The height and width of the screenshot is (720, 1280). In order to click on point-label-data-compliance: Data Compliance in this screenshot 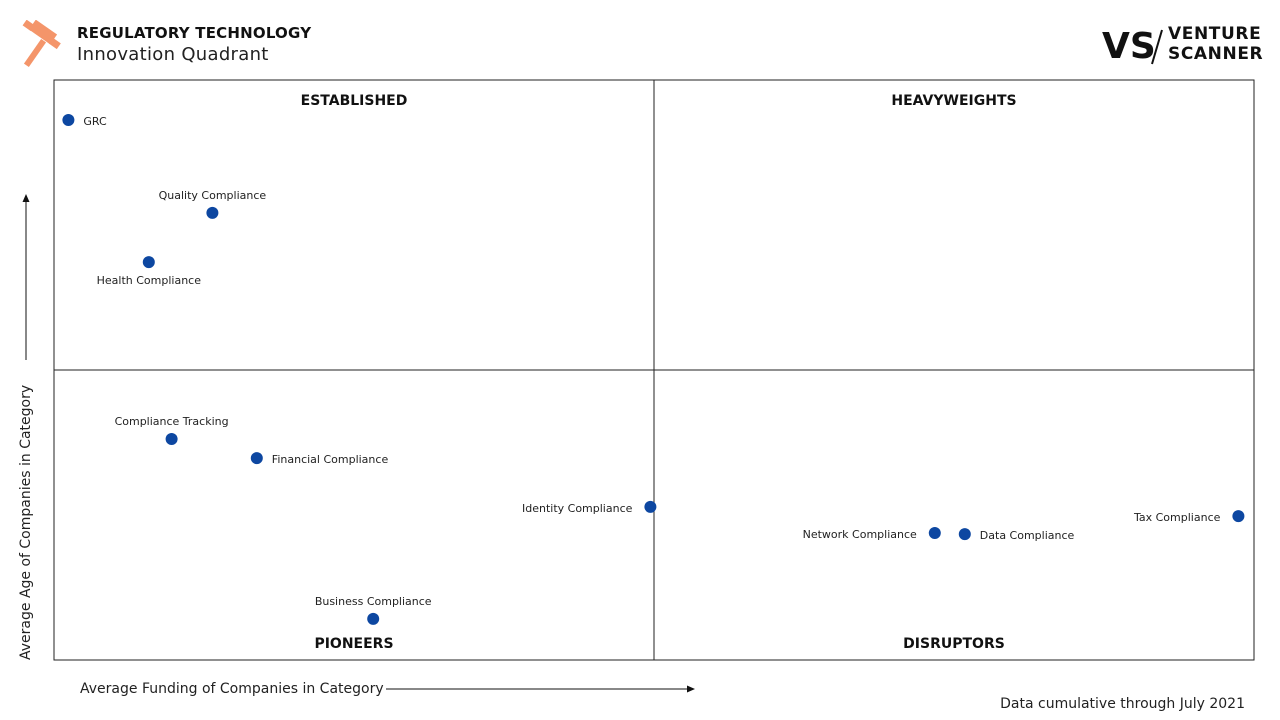, I will do `click(1027, 535)`.